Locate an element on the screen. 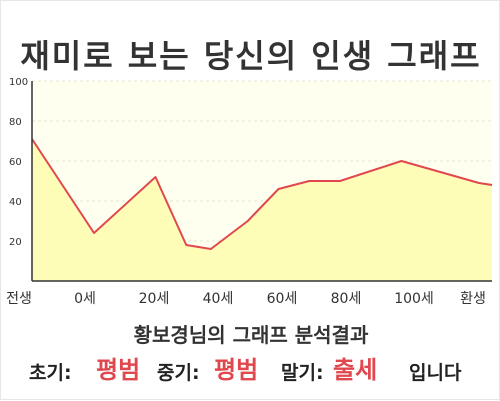 This screenshot has width=500, height=401. y-tick-label: 40 is located at coordinates (15, 202).